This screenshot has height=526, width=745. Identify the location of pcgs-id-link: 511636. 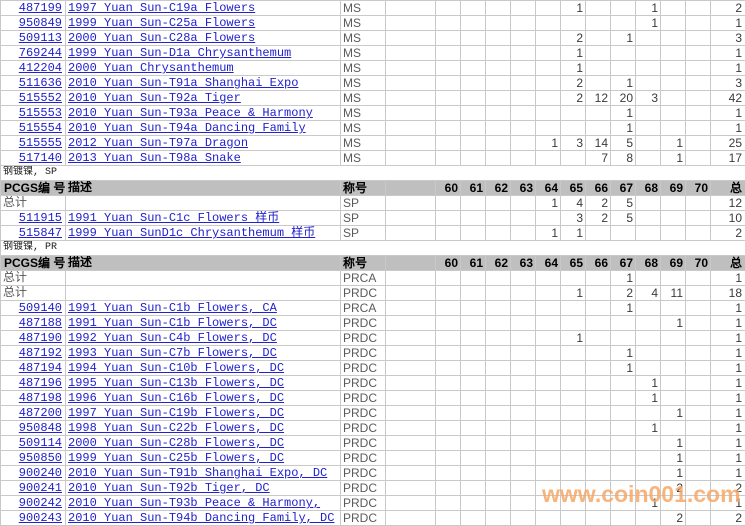
(40, 83).